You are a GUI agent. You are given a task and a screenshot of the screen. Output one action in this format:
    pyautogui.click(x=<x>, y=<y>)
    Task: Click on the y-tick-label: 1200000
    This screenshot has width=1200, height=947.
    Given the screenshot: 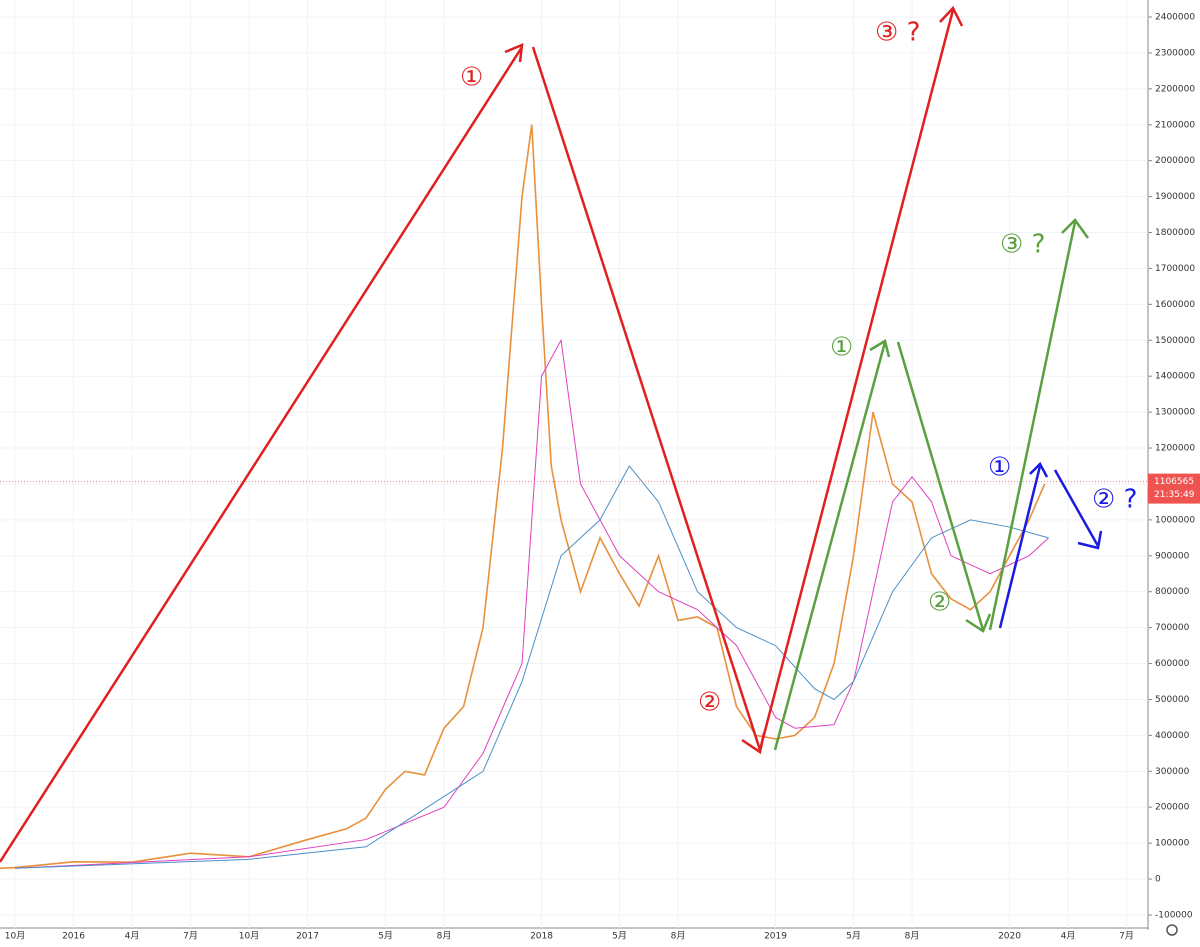 What is the action you would take?
    pyautogui.click(x=1175, y=449)
    